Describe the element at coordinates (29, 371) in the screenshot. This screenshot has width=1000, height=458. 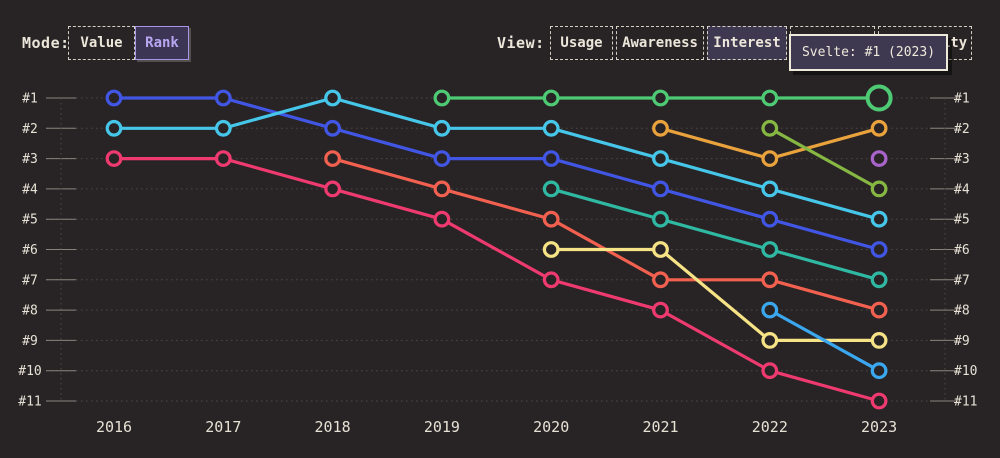
I see `rank-label-left: #10` at that location.